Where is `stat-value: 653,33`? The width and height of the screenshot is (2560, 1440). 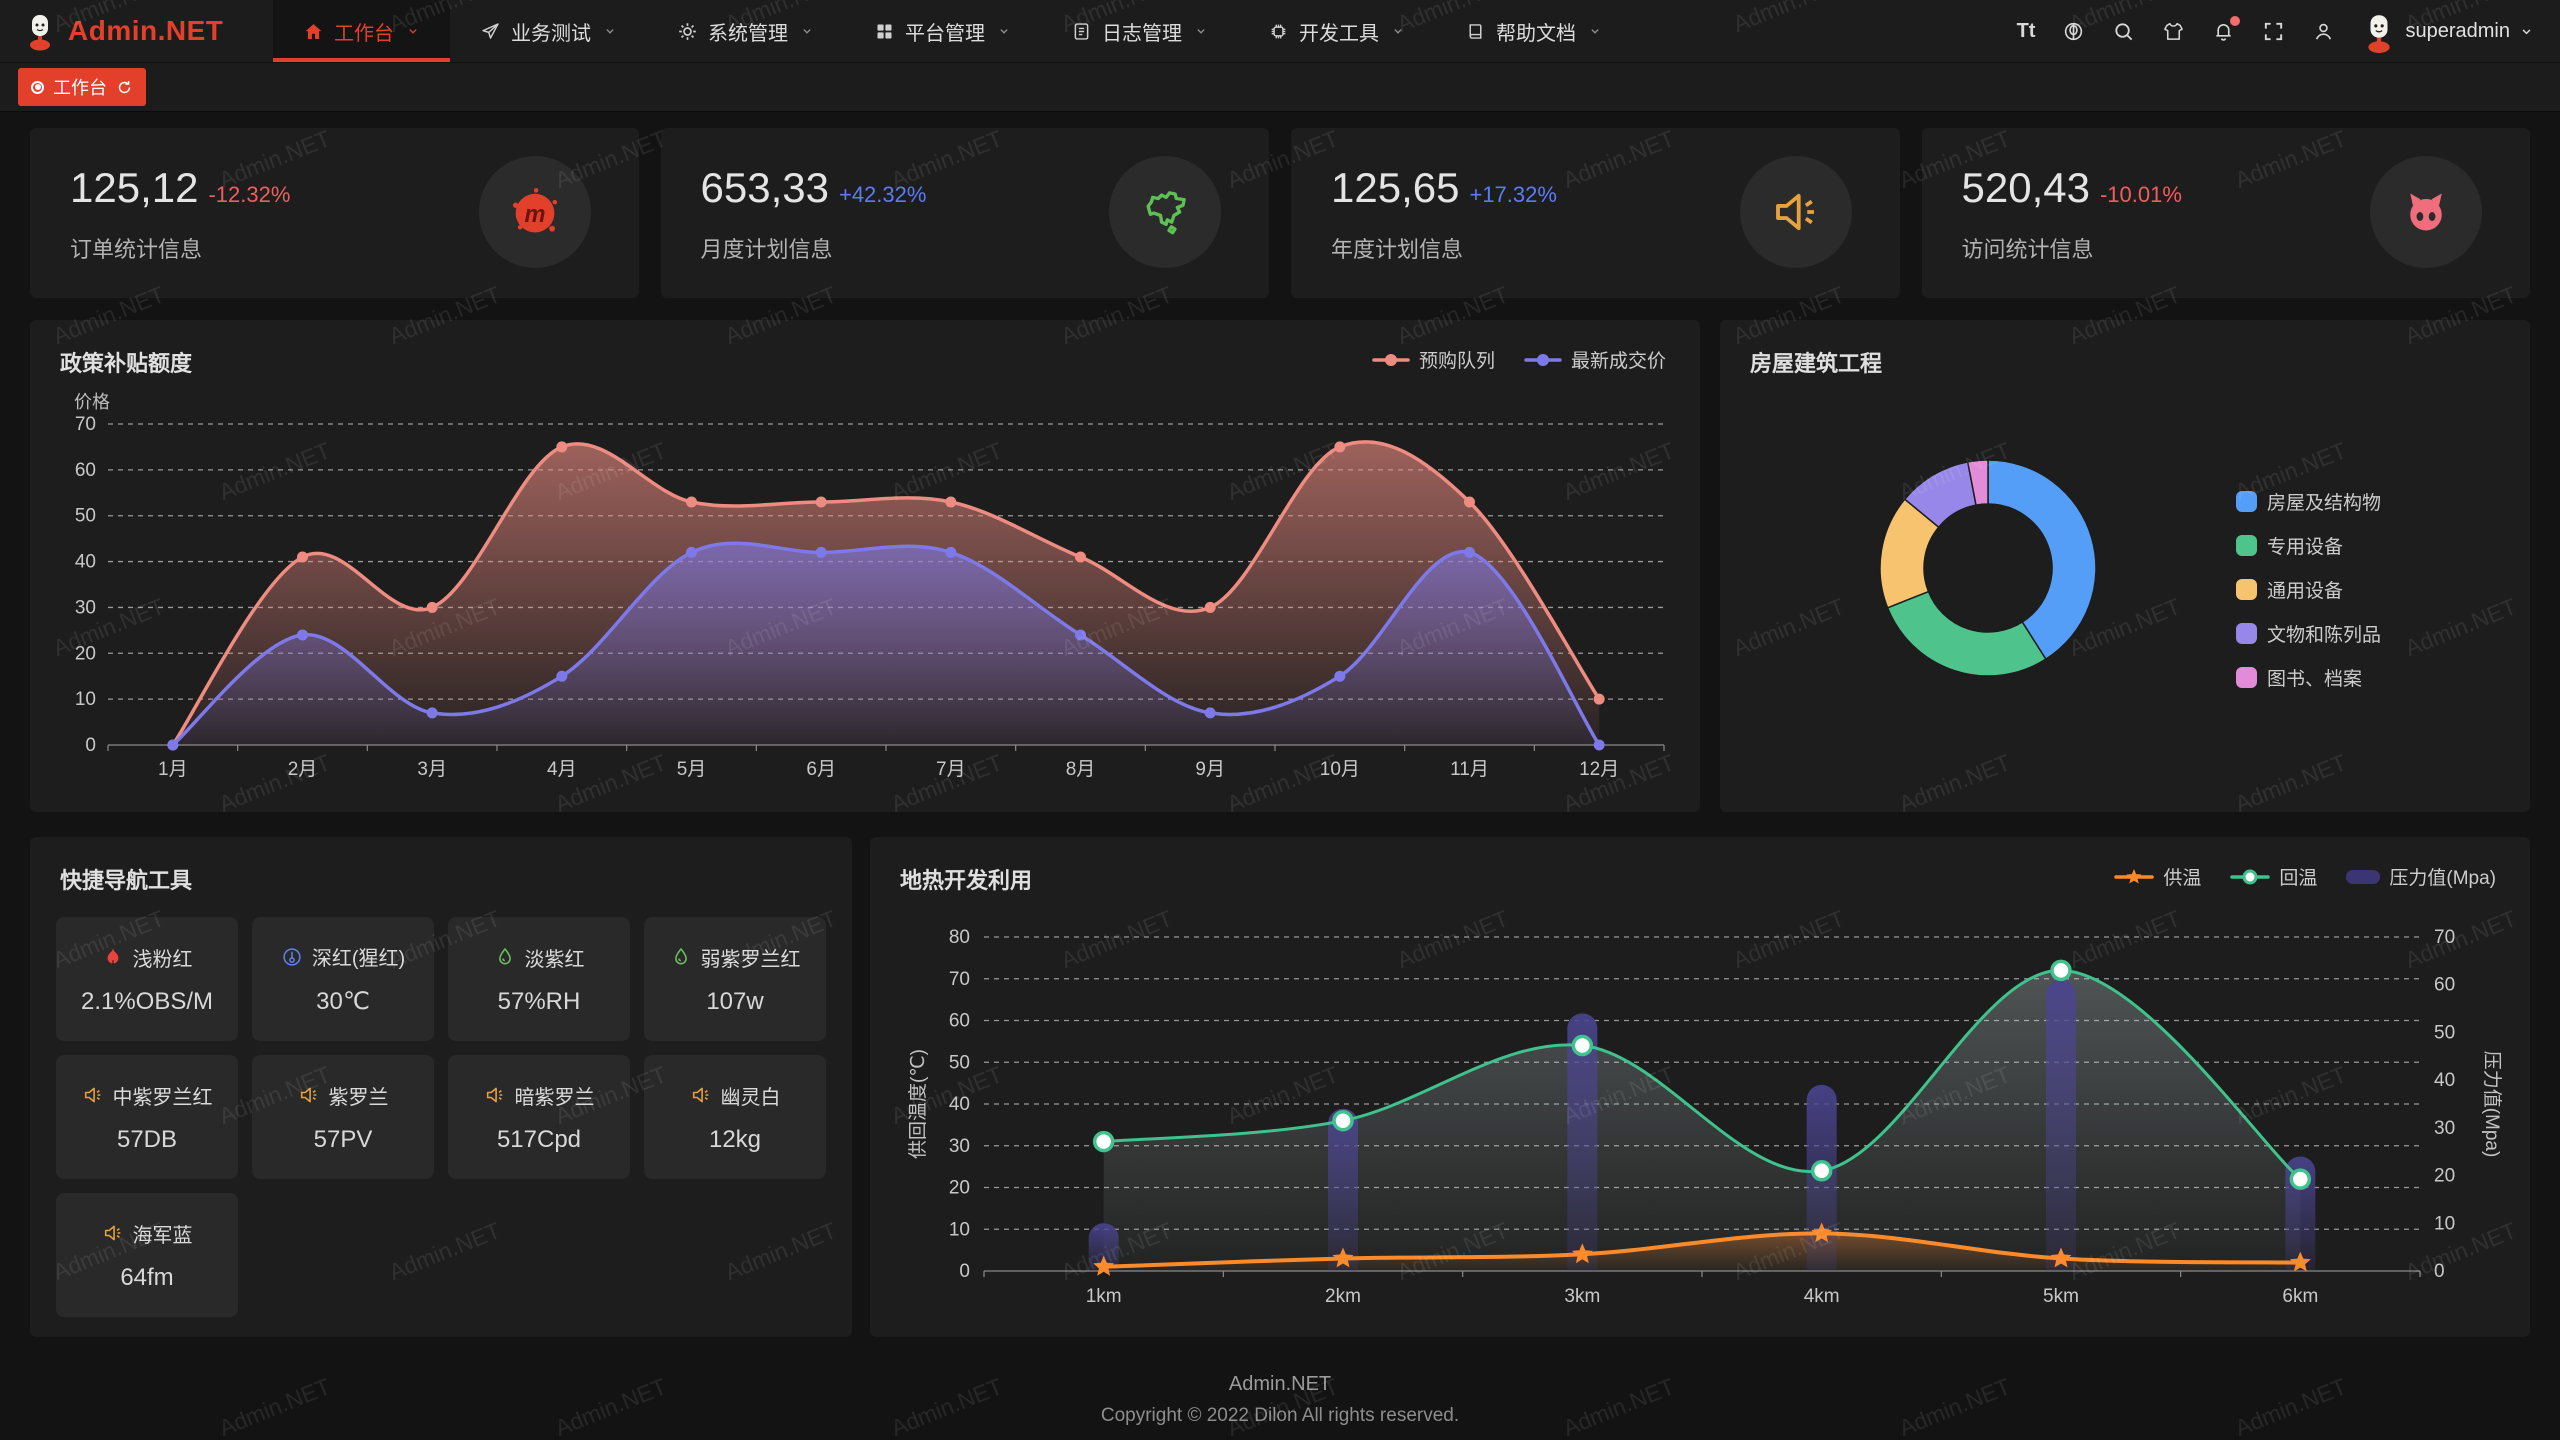 stat-value: 653,33 is located at coordinates (764, 187).